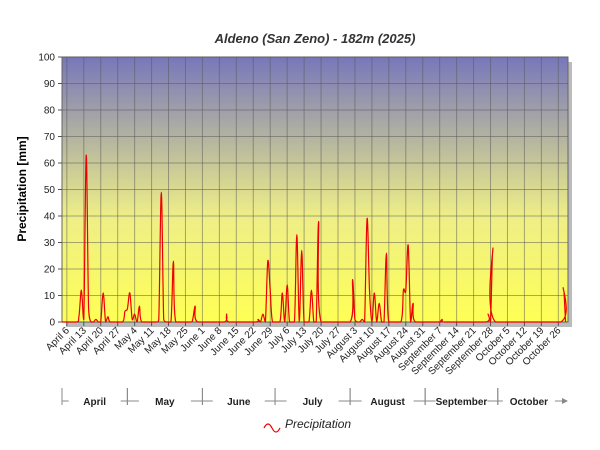 The height and width of the screenshot is (450, 600). I want to click on month-label: September, so click(462, 402).